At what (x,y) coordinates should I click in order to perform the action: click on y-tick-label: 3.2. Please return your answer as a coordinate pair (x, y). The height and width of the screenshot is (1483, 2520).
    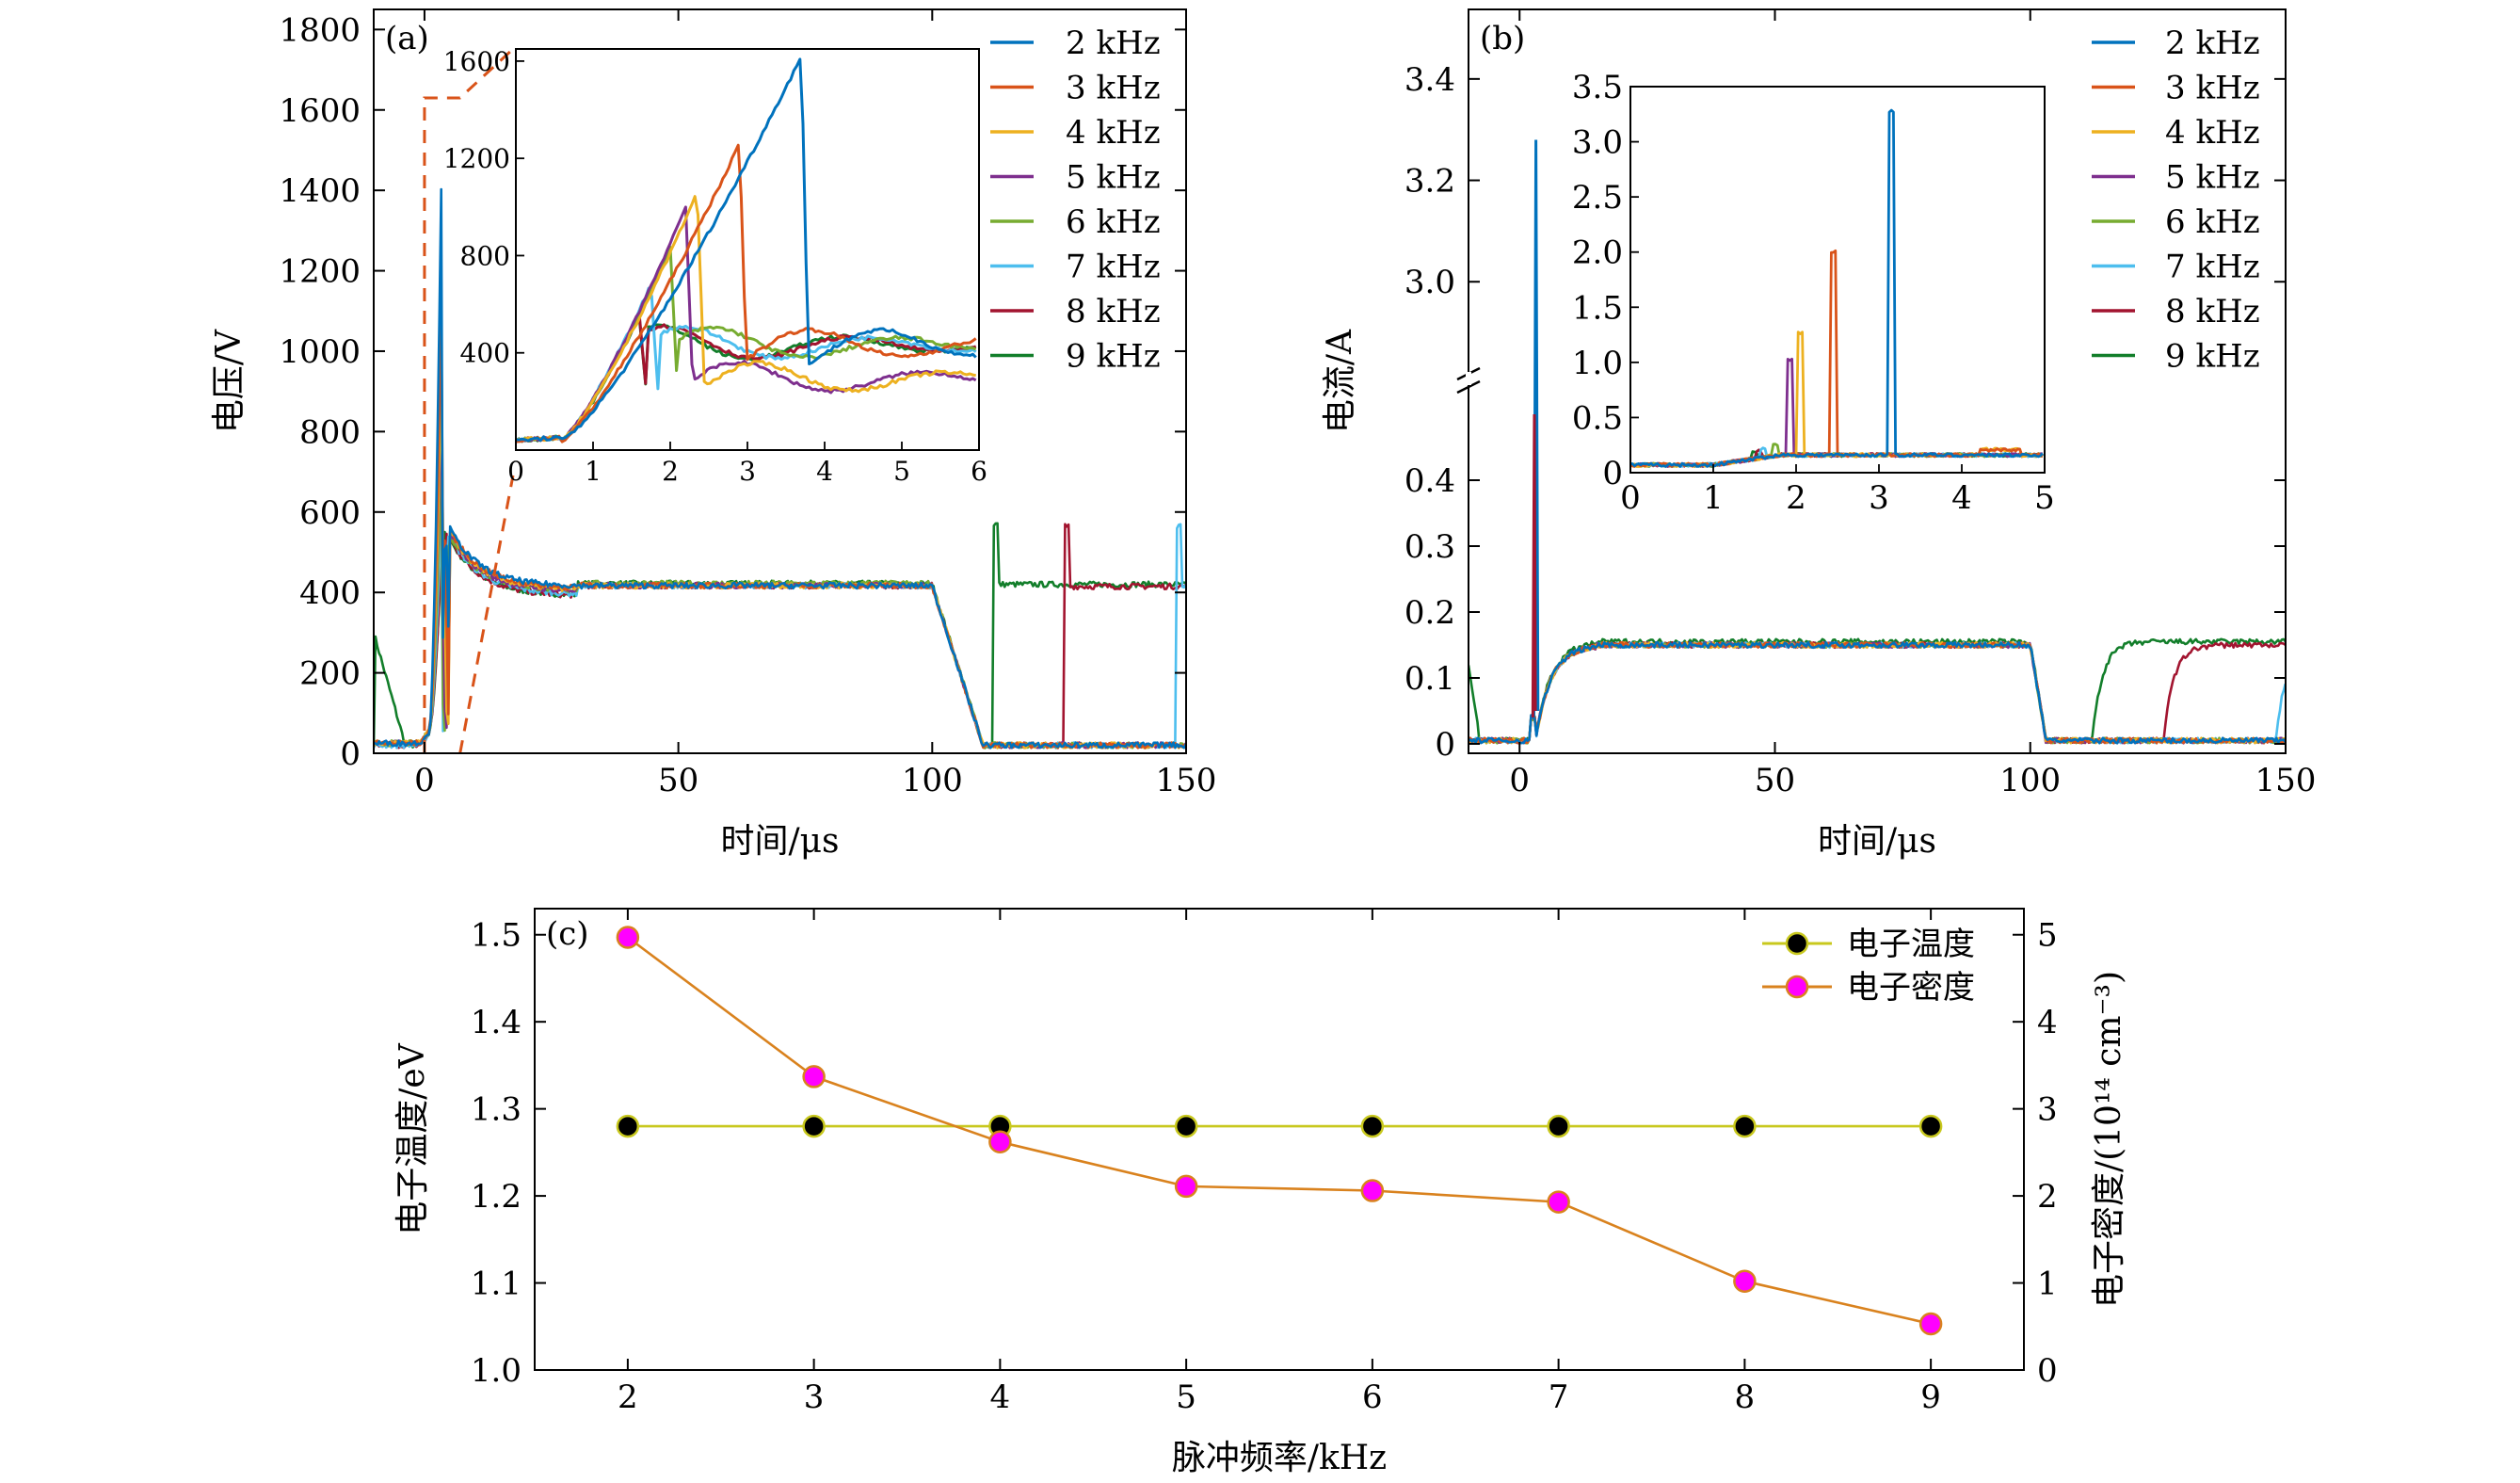
    Looking at the image, I should click on (1429, 182).